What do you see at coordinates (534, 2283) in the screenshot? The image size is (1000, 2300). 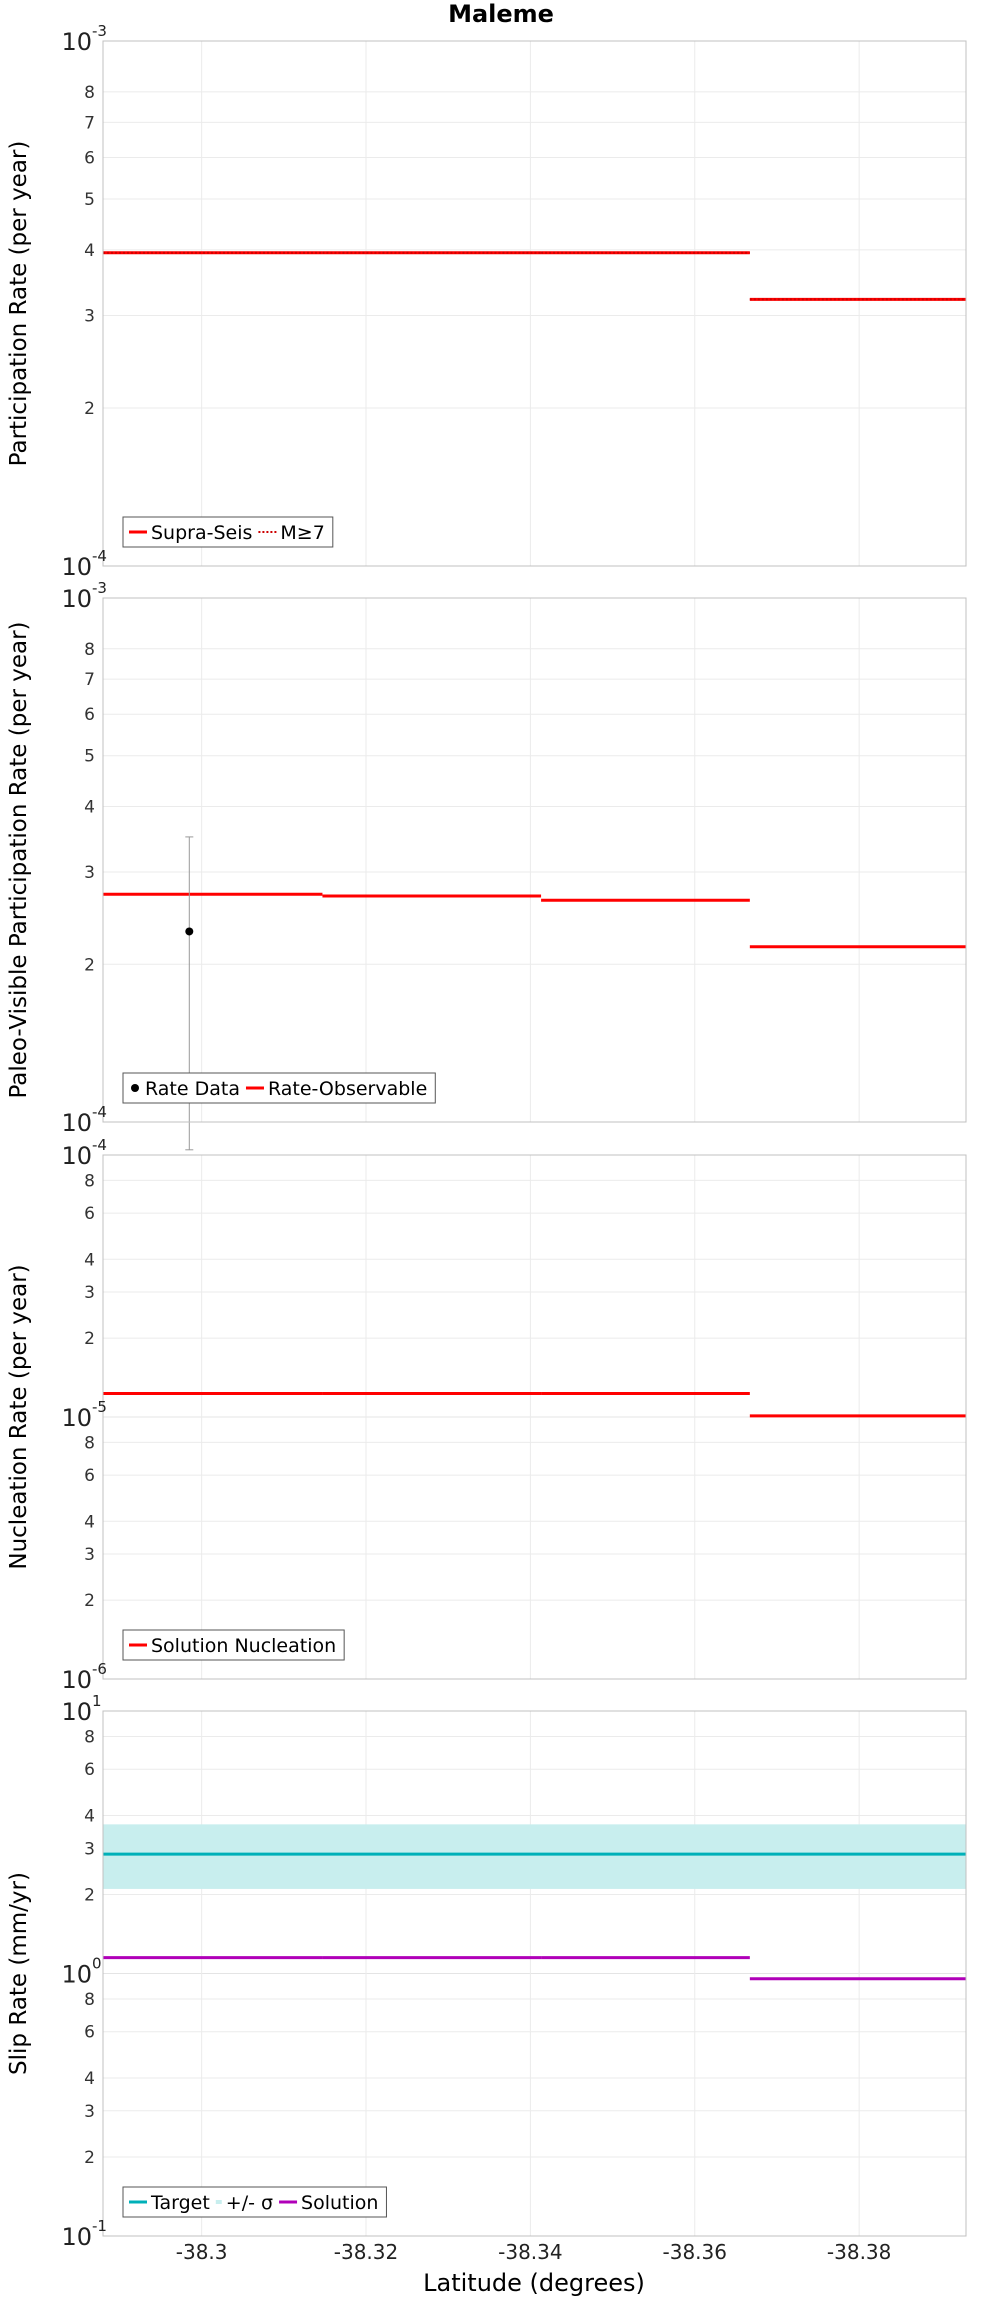 I see `x-axis-label: Latitude (degrees)` at bounding box center [534, 2283].